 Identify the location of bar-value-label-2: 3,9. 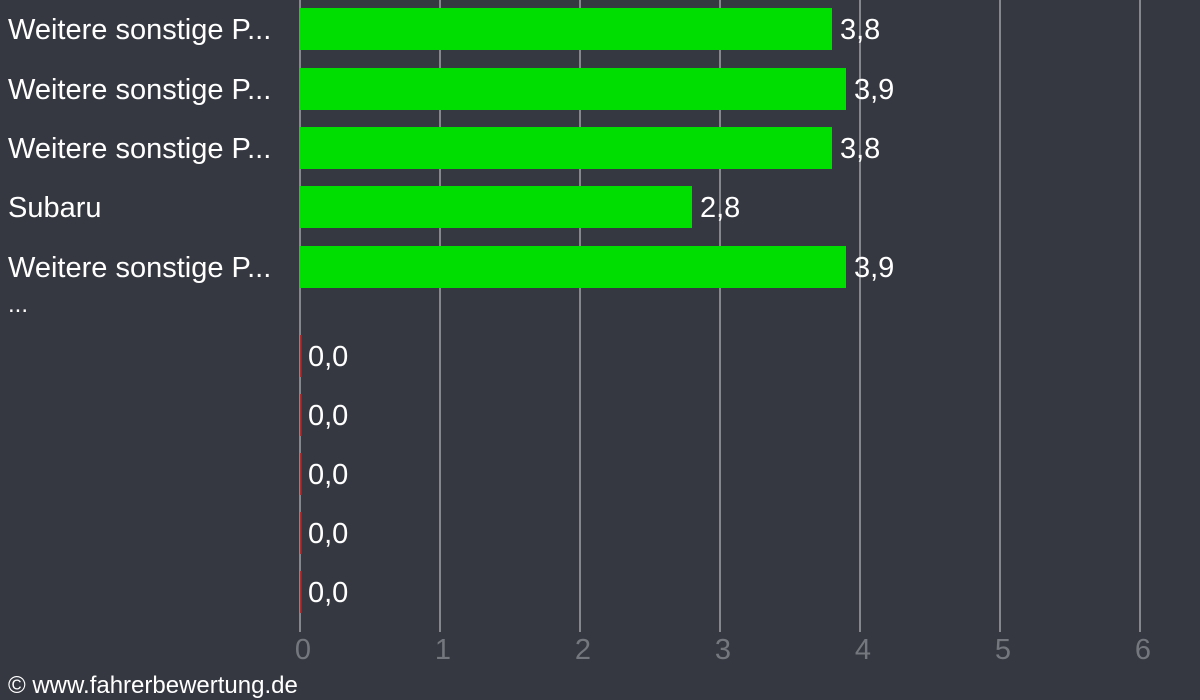
(874, 90).